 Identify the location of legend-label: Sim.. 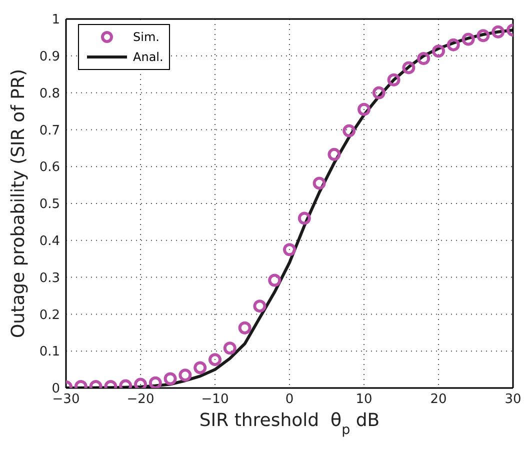
(146, 37).